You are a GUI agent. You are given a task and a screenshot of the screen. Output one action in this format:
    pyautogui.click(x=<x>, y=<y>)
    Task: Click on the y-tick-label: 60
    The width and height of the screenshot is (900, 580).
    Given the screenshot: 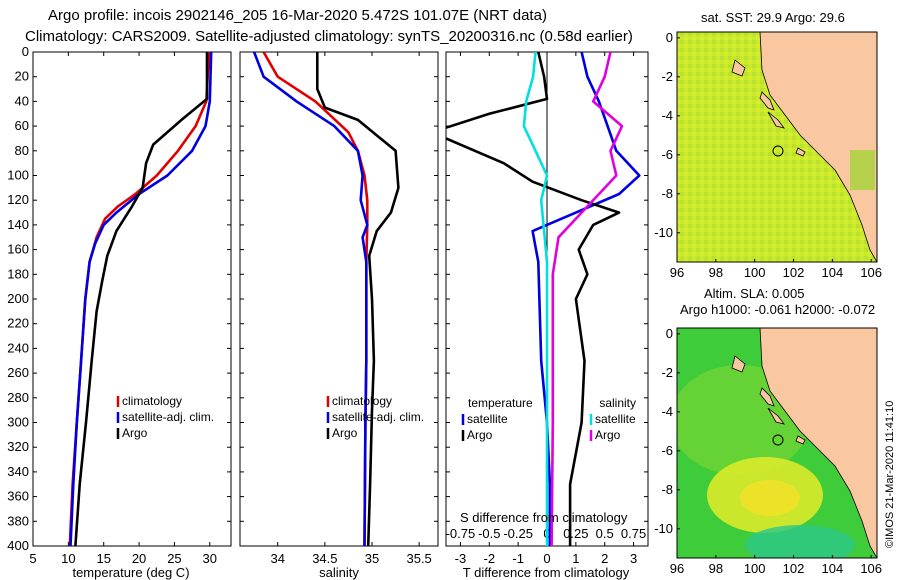 What is the action you would take?
    pyautogui.click(x=22, y=125)
    